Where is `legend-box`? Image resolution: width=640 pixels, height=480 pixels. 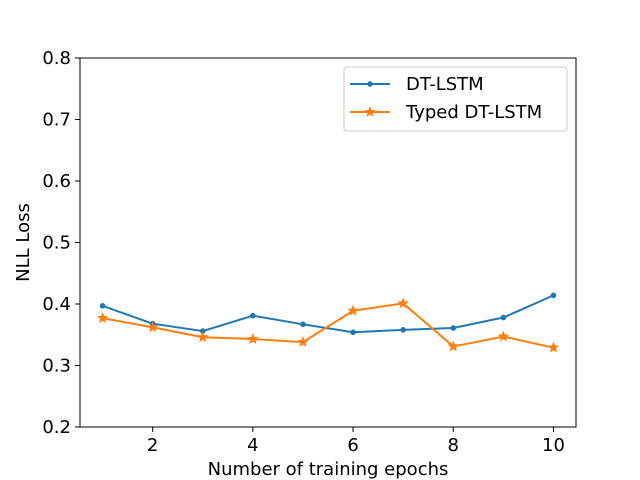
legend-box is located at coordinates (455, 99).